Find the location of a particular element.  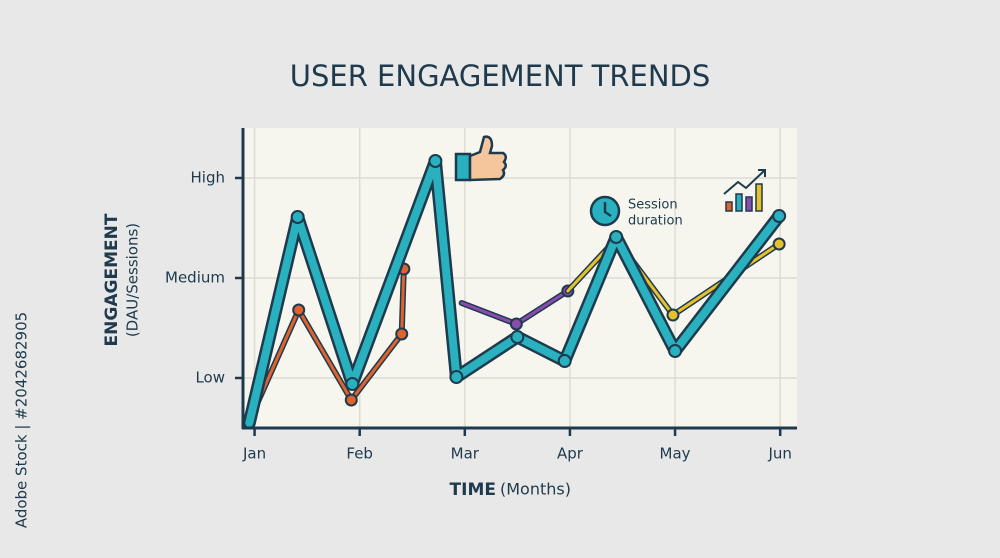

growth-icon is located at coordinates (744, 190).